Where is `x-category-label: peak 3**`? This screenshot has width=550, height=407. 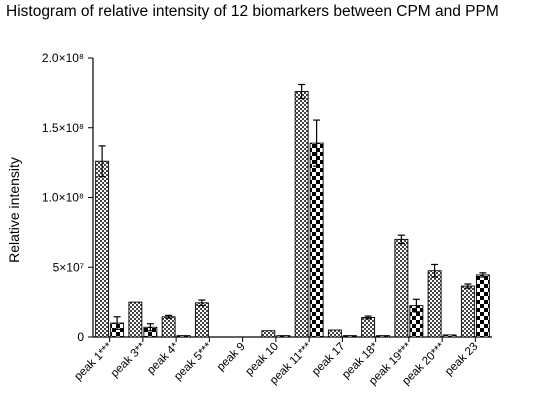
x-category-label: peak 3** is located at coordinates (129, 360).